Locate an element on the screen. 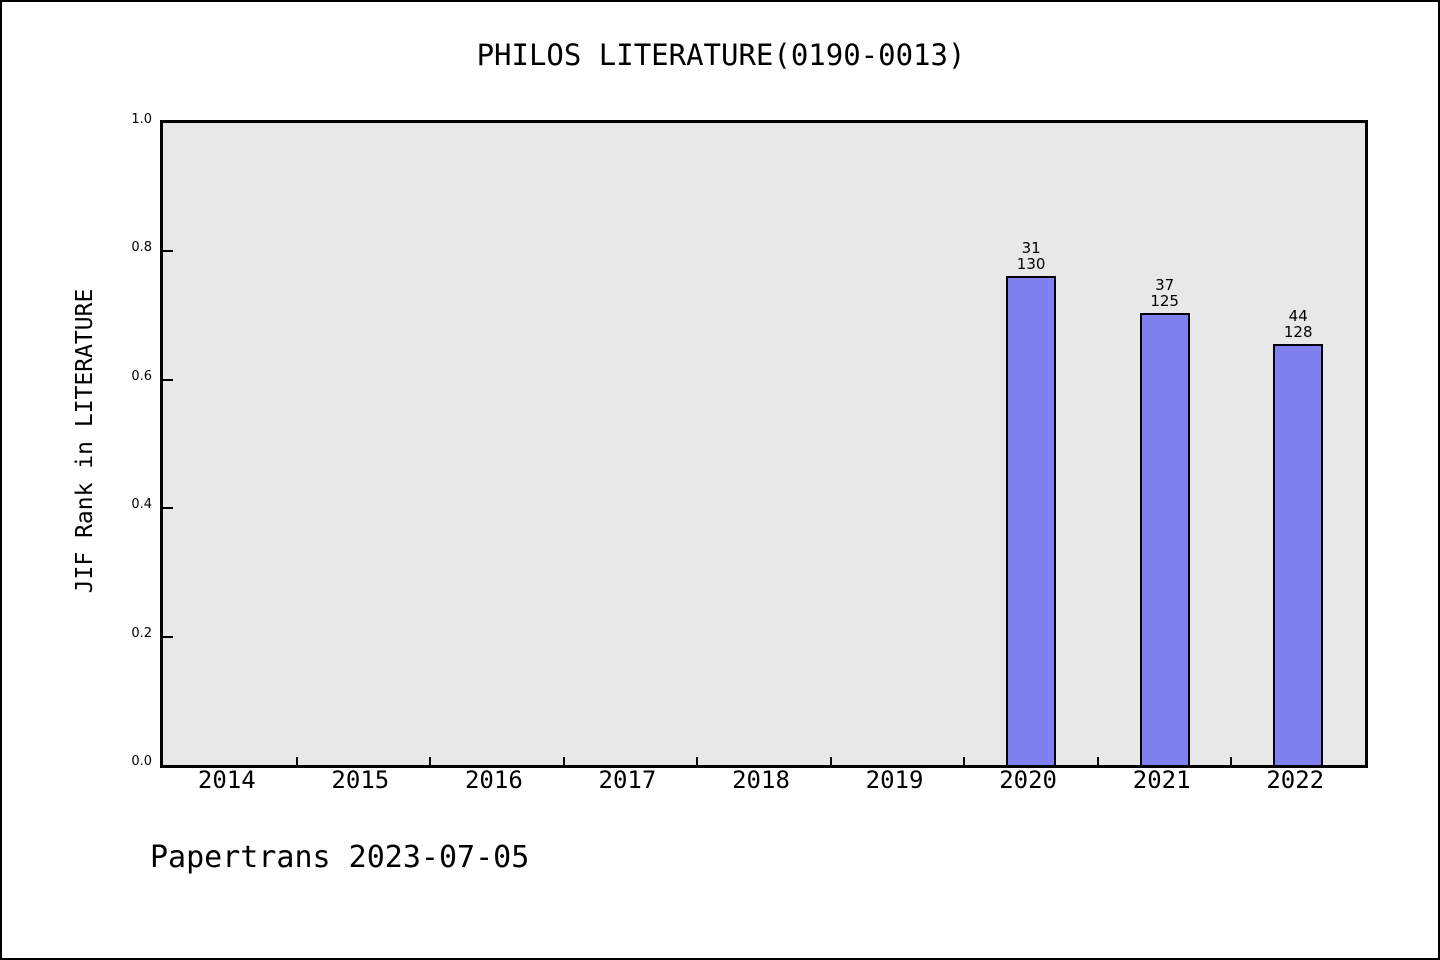 The height and width of the screenshot is (960, 1440). y-tick-label: 0.6 is located at coordinates (141, 376).